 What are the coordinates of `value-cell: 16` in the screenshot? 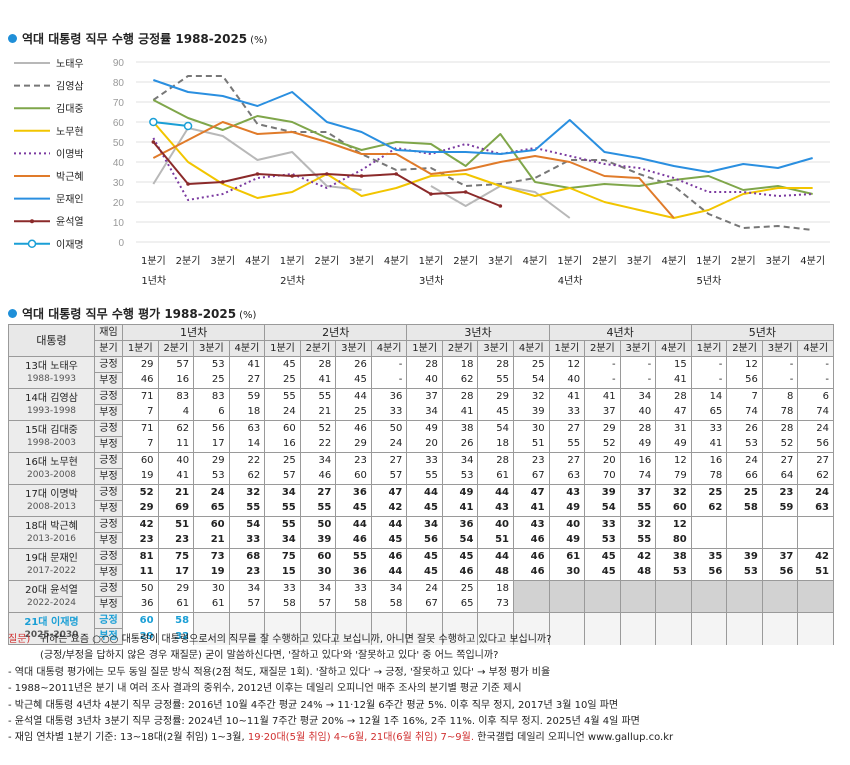 It's located at (638, 460).